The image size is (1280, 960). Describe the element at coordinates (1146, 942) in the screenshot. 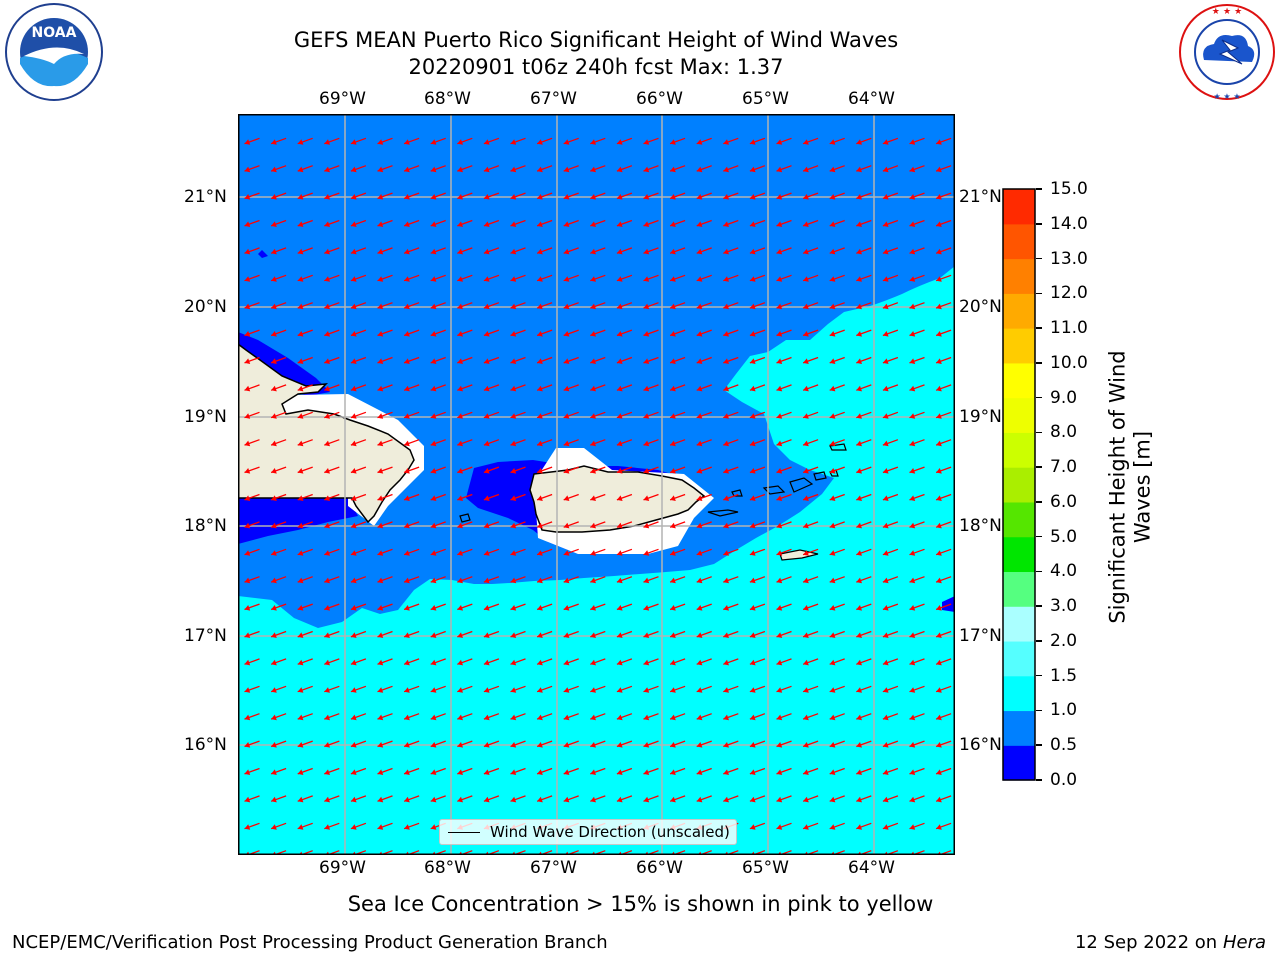

I see `footer-date: 12 Sep 2022 on` at that location.